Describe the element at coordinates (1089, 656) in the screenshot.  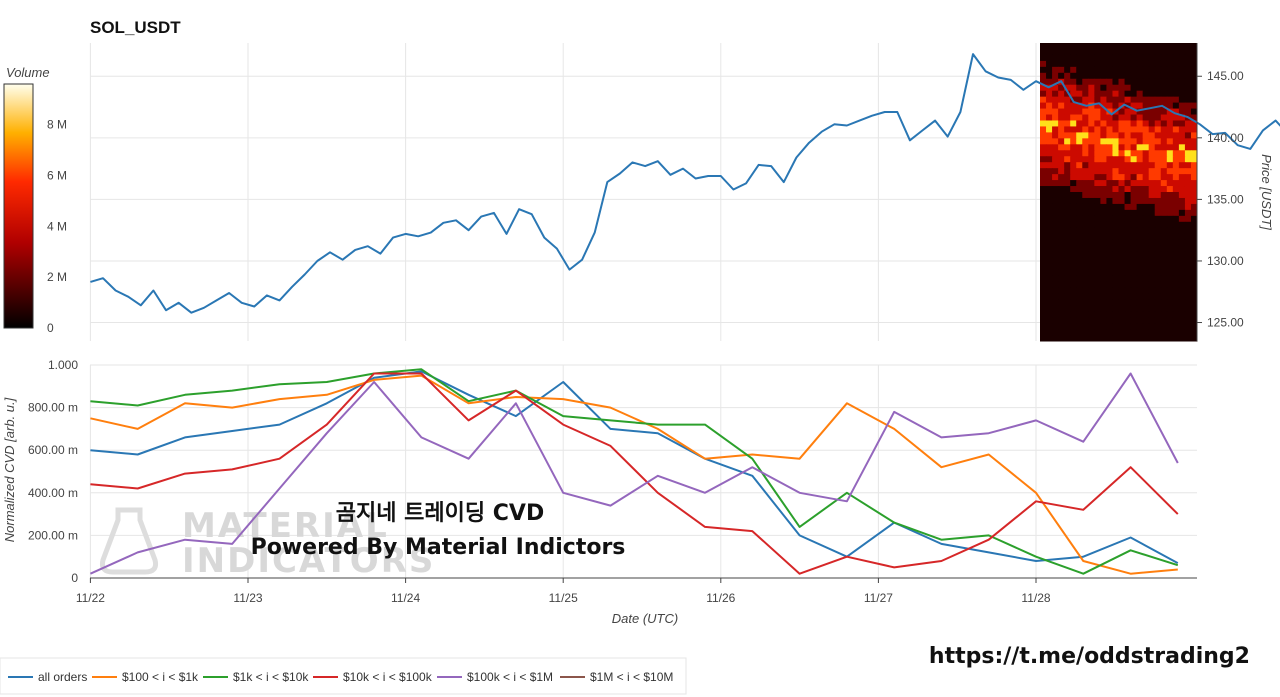
I see `telegram-link: https://t.me/oddstrading2` at that location.